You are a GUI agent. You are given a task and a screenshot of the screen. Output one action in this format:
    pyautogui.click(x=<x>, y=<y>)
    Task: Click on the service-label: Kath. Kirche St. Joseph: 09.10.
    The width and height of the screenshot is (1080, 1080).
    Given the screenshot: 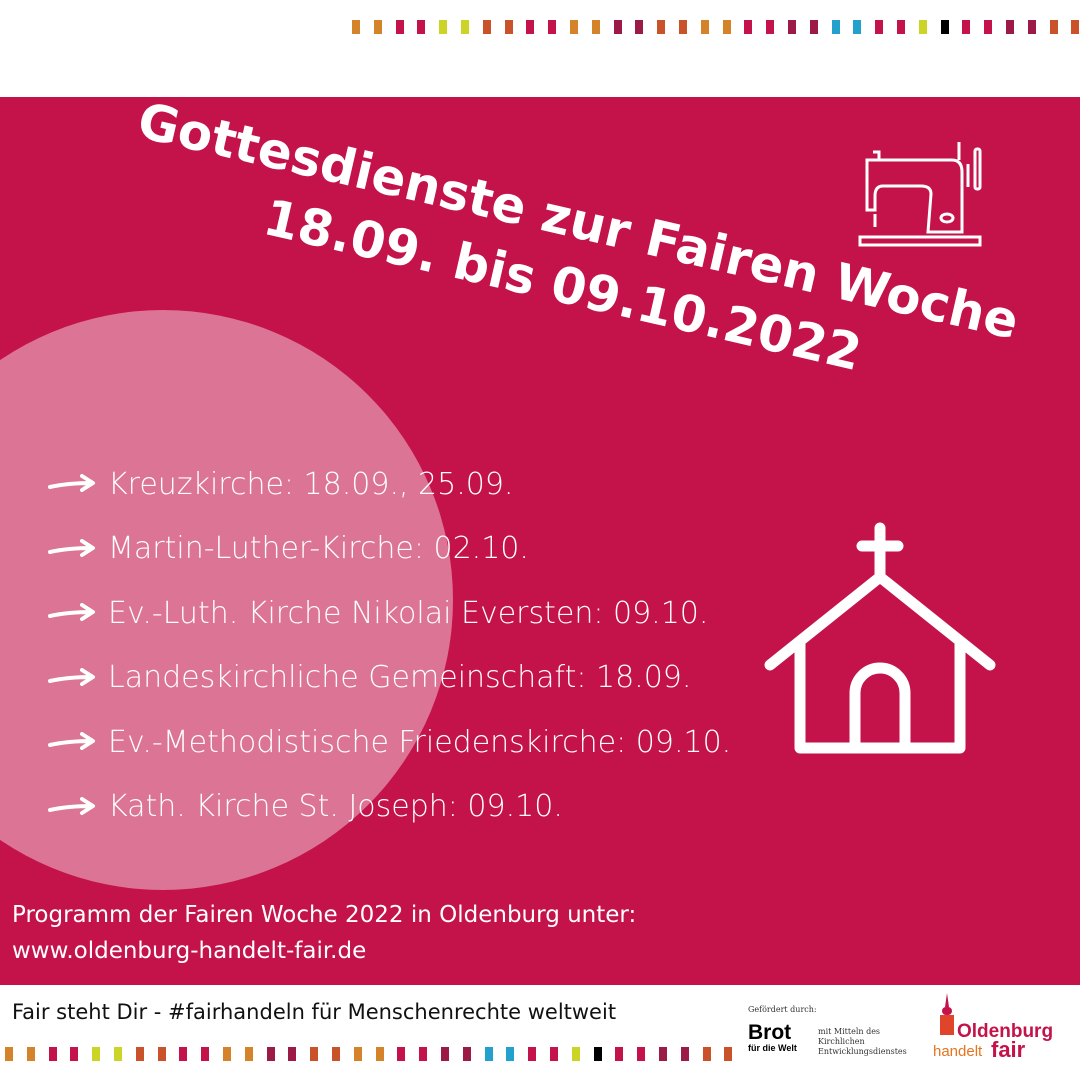 What is the action you would take?
    pyautogui.click(x=335, y=807)
    